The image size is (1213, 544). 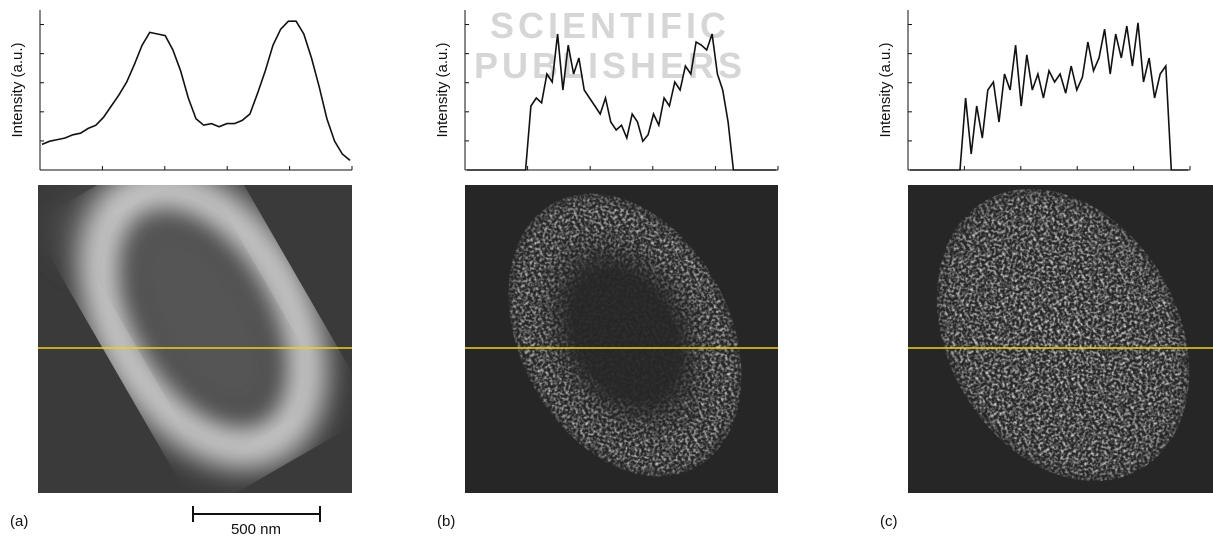 What do you see at coordinates (19, 521) in the screenshot?
I see `panel-label: (a)` at bounding box center [19, 521].